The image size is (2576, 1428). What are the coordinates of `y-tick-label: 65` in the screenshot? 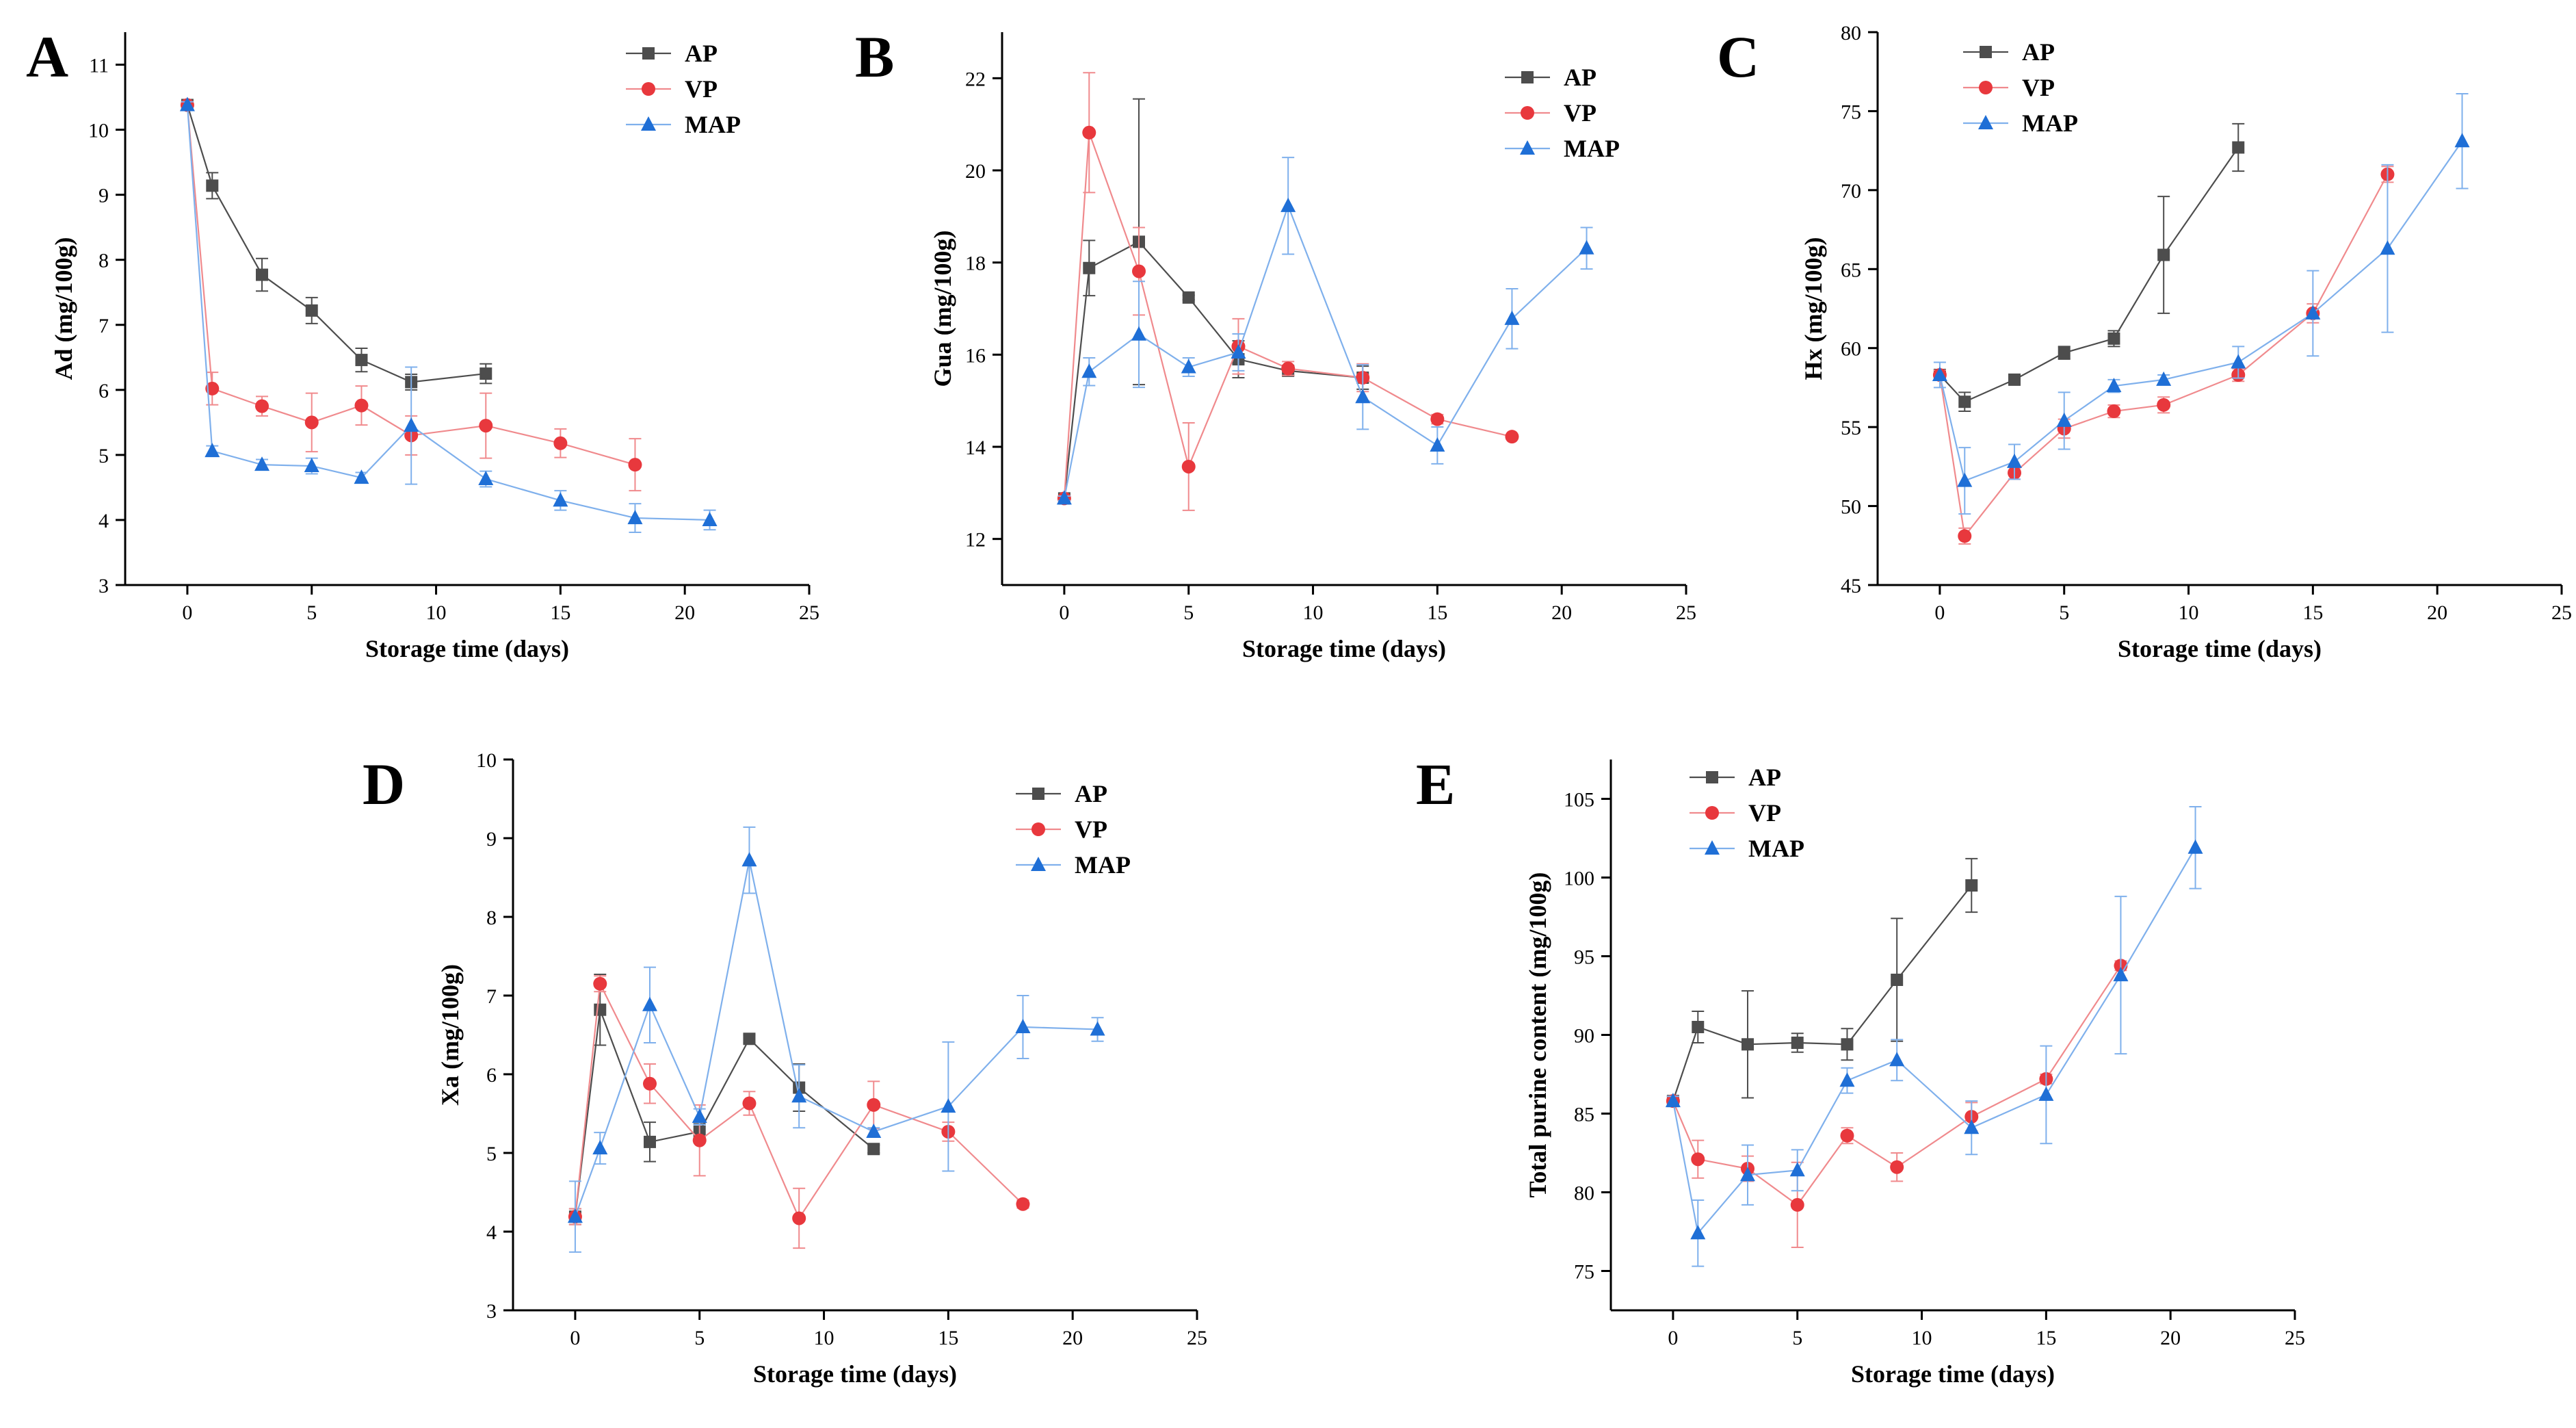 It's located at (1851, 270).